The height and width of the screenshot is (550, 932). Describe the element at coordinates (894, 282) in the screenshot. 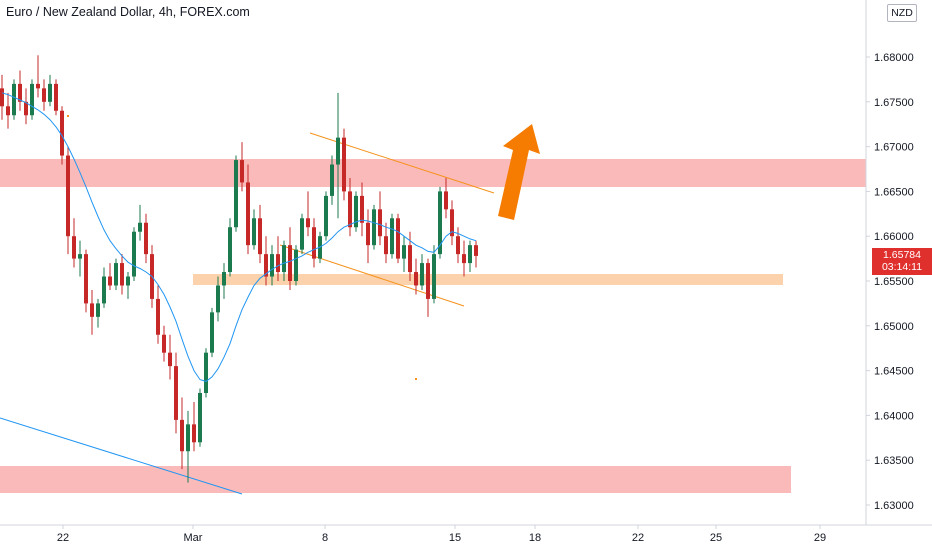

I see `price-tick-label: 1.65500` at that location.